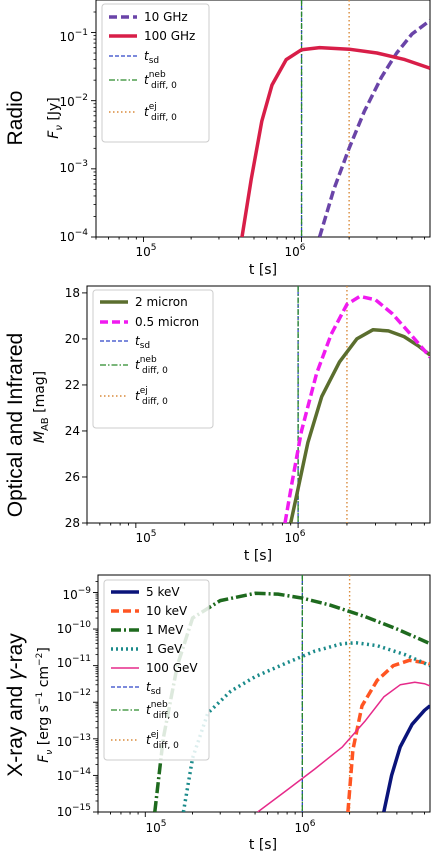 This screenshot has width=433, height=851. I want to click on radio-ytick-label: 10⁻⁴, so click(73, 236).